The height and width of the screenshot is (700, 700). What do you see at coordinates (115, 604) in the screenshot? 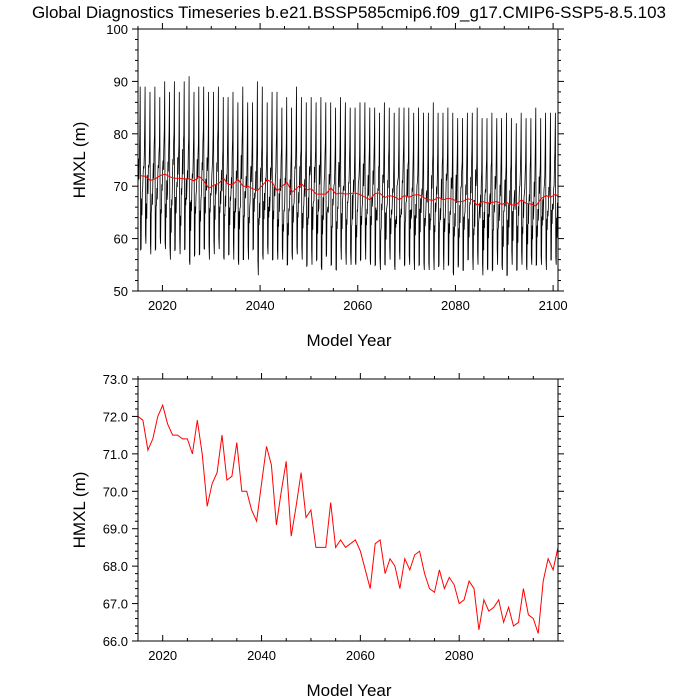
I see `y-tick-label: 67.0` at bounding box center [115, 604].